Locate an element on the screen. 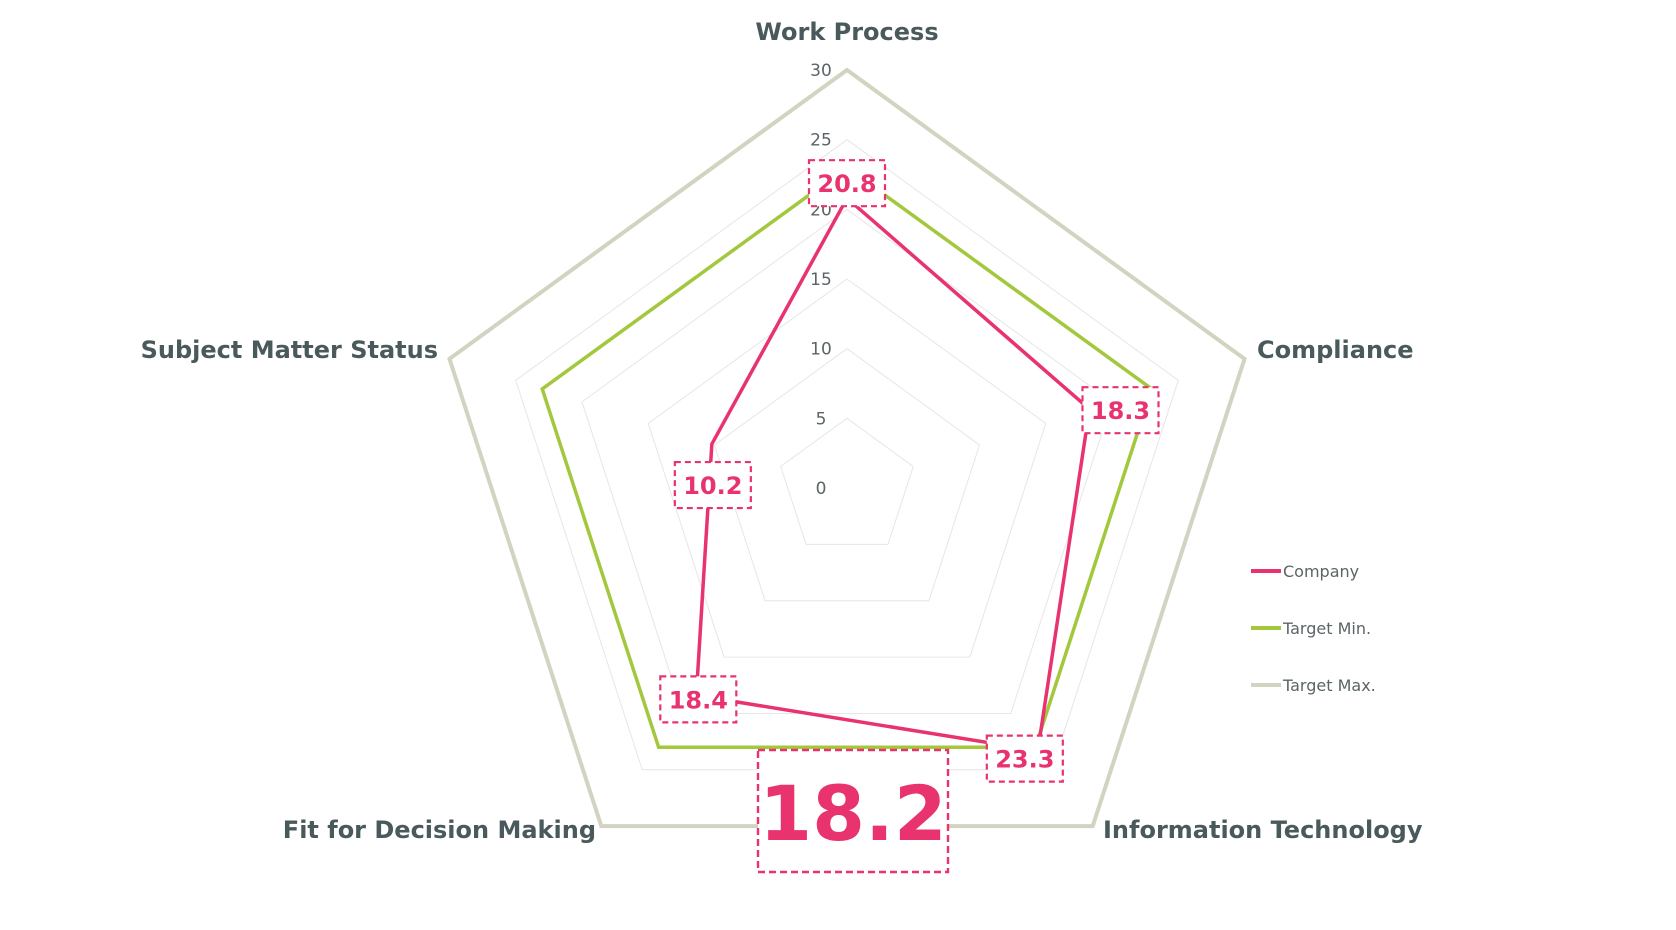 The image size is (1676, 930). axis-label-work-process: Work Process is located at coordinates (846, 32).